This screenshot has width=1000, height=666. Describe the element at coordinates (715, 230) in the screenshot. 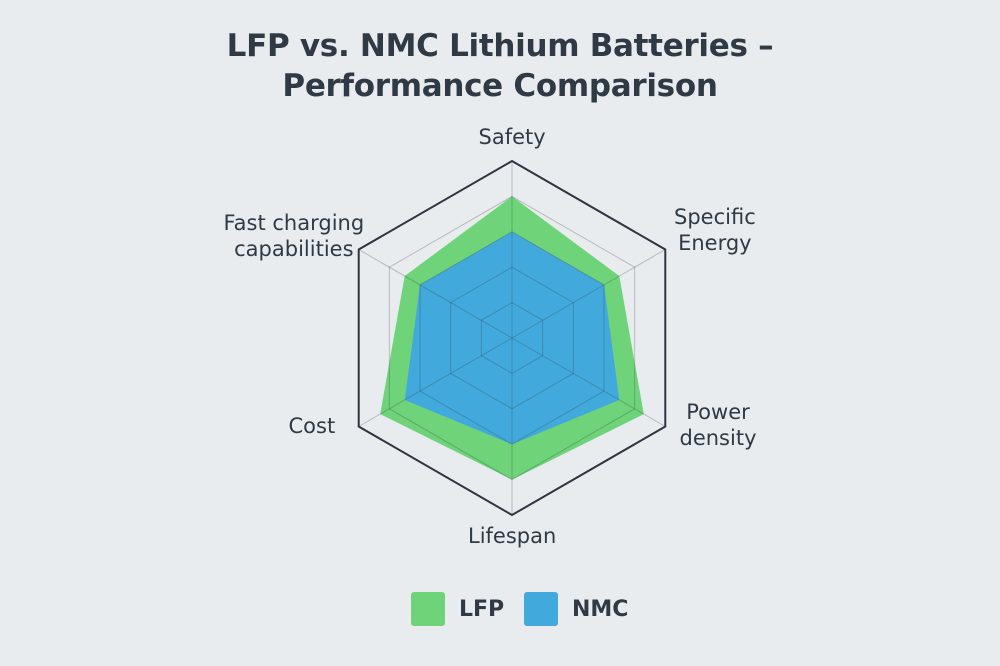

I see `axis-label-specific-energy: Specific Energy` at that location.